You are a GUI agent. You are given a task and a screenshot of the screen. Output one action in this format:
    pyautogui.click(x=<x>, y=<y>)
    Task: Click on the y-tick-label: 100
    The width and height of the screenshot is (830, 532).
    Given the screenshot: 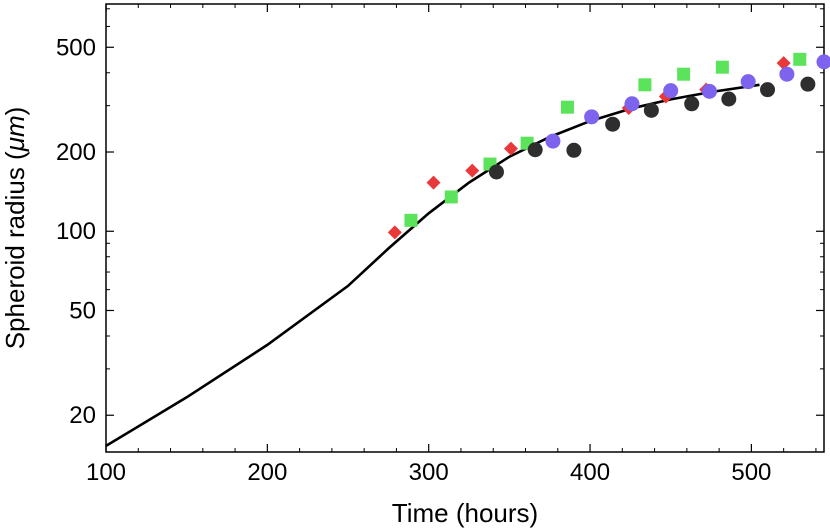 What is the action you would take?
    pyautogui.click(x=76, y=231)
    